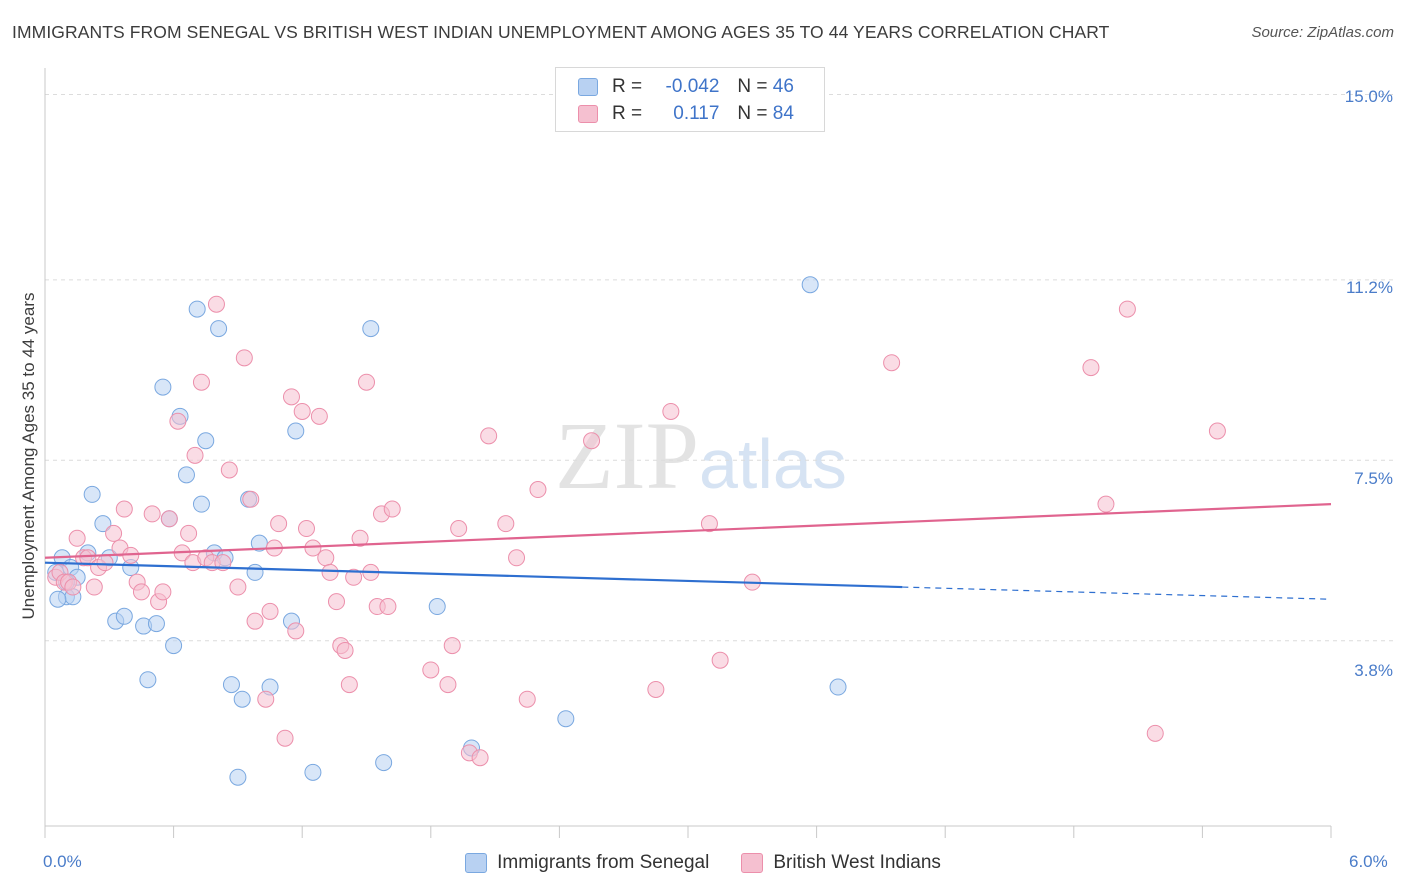 This screenshot has width=1406, height=892. What do you see at coordinates (692, 86) in the screenshot?
I see `legend-r-value: -0.042` at bounding box center [692, 86].